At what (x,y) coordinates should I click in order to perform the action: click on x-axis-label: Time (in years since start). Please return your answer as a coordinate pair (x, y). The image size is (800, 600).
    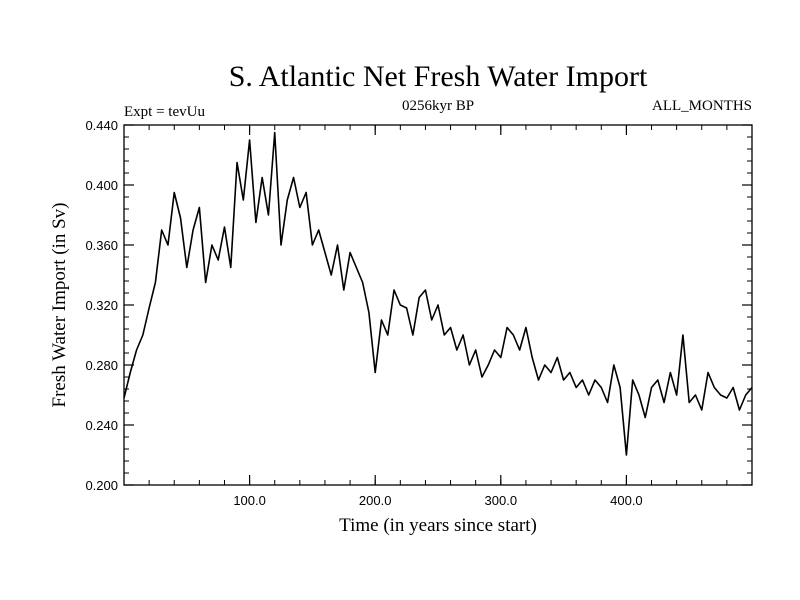
    Looking at the image, I should click on (438, 525).